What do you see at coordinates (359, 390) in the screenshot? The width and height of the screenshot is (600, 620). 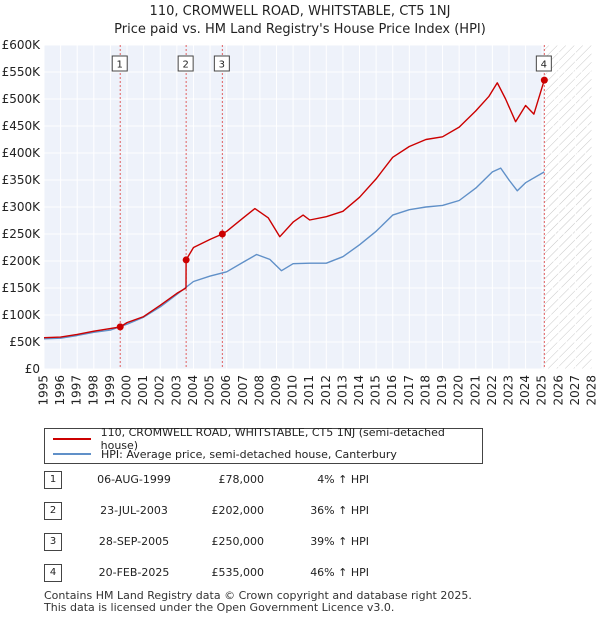 I see `x-tick-label: 2014` at bounding box center [359, 390].